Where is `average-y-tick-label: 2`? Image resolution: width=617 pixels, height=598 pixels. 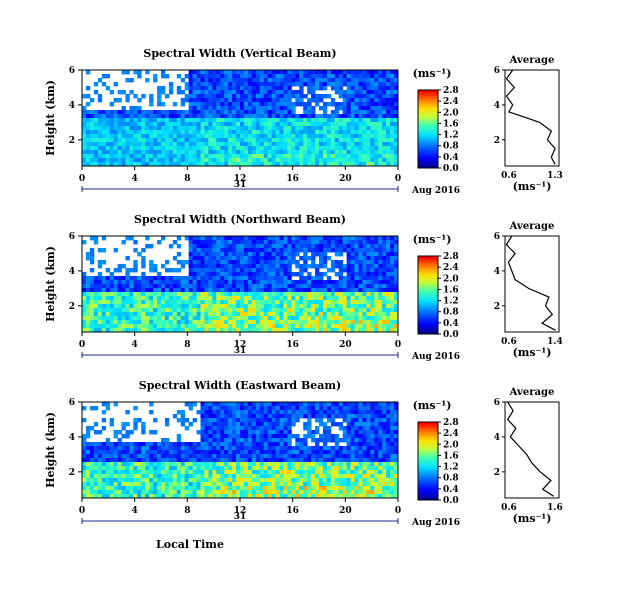
average-y-tick-label: 2 is located at coordinates (497, 307).